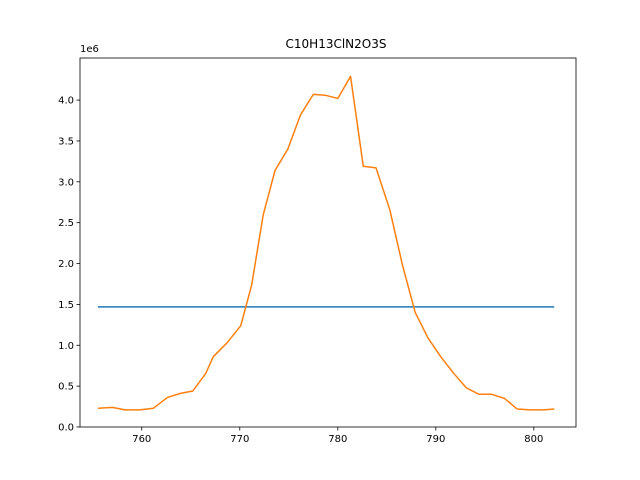  I want to click on x-tick-label: 770, so click(239, 439).